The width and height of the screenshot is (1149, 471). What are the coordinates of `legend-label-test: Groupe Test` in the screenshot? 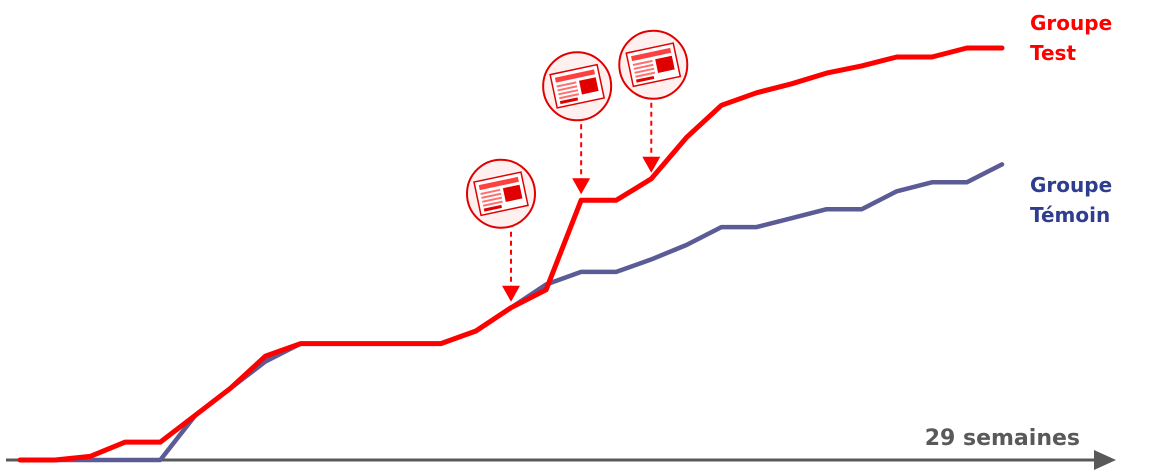 It's located at (1074, 38).